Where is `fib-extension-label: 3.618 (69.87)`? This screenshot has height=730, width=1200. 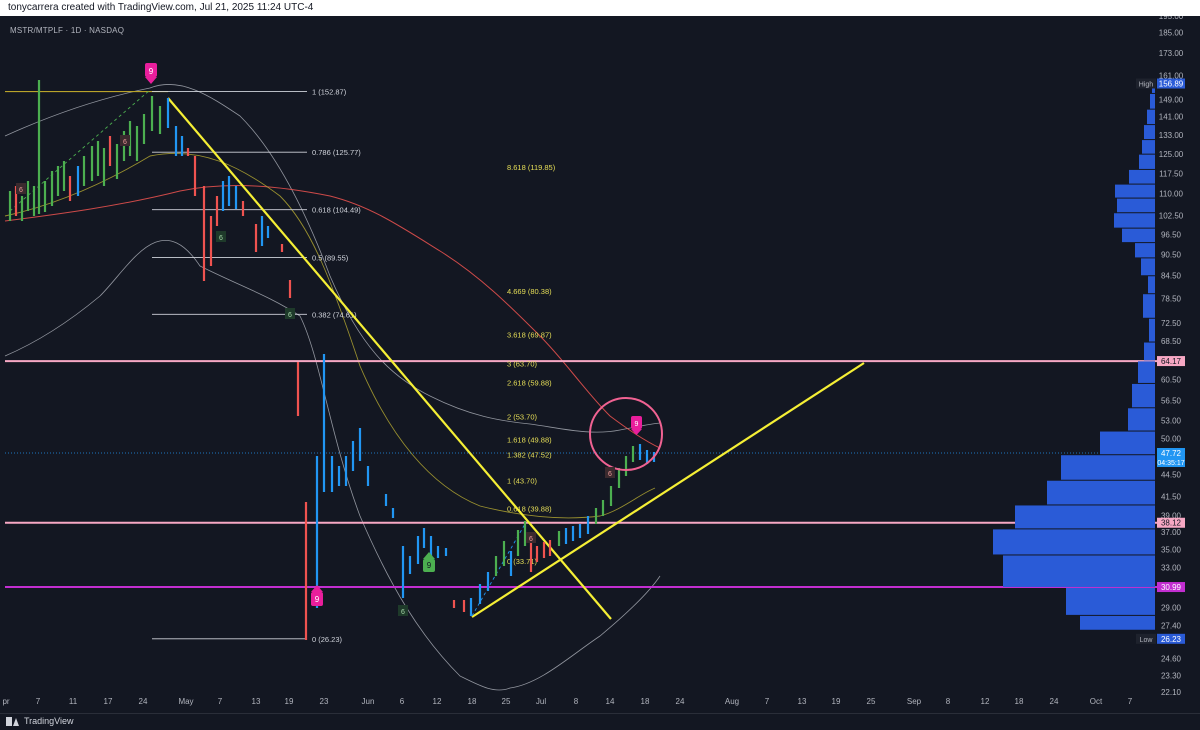
fib-extension-label: 3.618 (69.87) is located at coordinates (529, 335).